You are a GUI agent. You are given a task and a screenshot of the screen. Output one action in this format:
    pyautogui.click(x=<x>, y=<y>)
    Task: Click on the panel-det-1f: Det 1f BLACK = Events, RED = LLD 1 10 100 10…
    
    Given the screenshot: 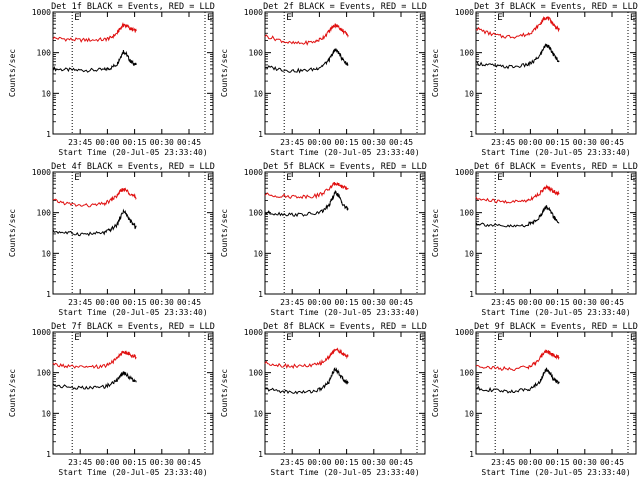 What is the action you would take?
    pyautogui.click(x=111, y=79)
    